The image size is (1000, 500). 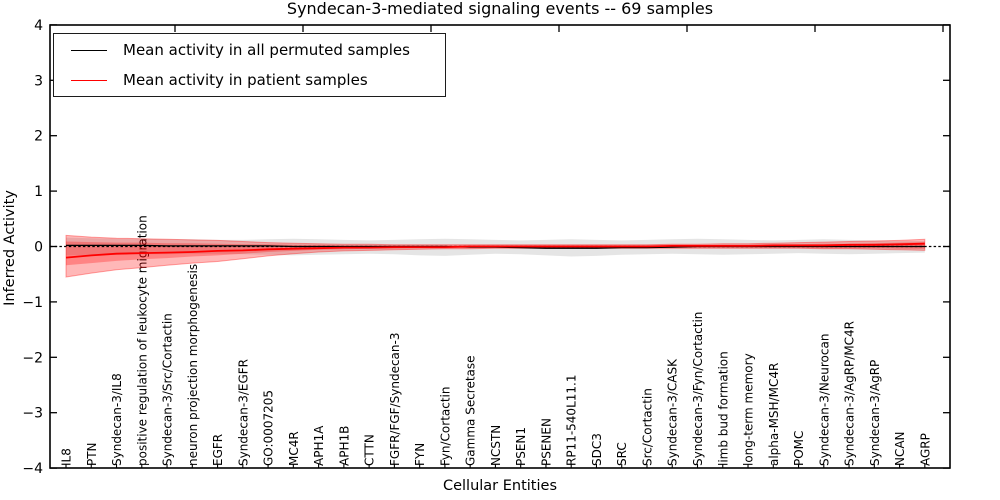 I want to click on x-tick-label: MC4R, so click(x=294, y=448).